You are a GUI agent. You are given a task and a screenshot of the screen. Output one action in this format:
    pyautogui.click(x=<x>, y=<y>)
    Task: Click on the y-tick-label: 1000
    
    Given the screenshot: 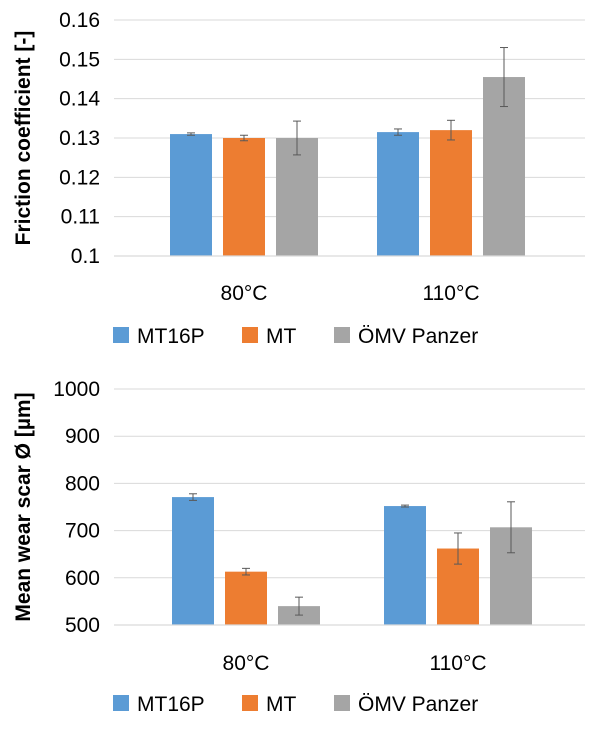 What is the action you would take?
    pyautogui.click(x=76, y=389)
    